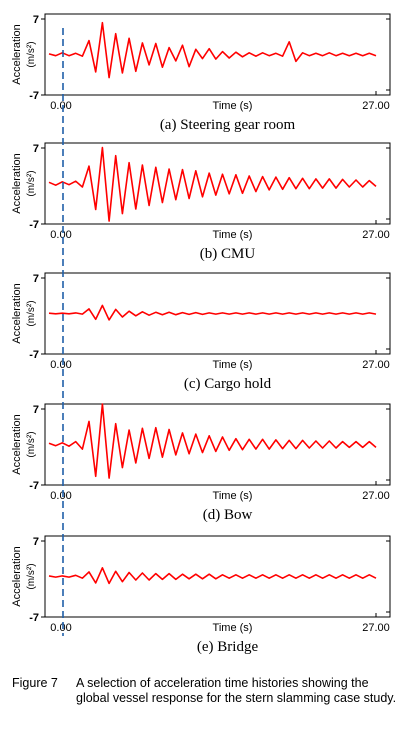 Image resolution: width=414 pixels, height=729 pixels. I want to click on panel-label: (a) Steering gear room, so click(228, 125).